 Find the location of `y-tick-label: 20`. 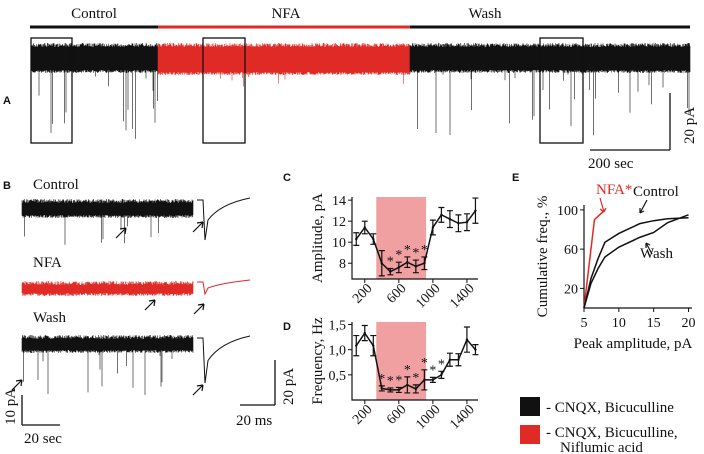

y-tick-label: 20 is located at coordinates (571, 289).